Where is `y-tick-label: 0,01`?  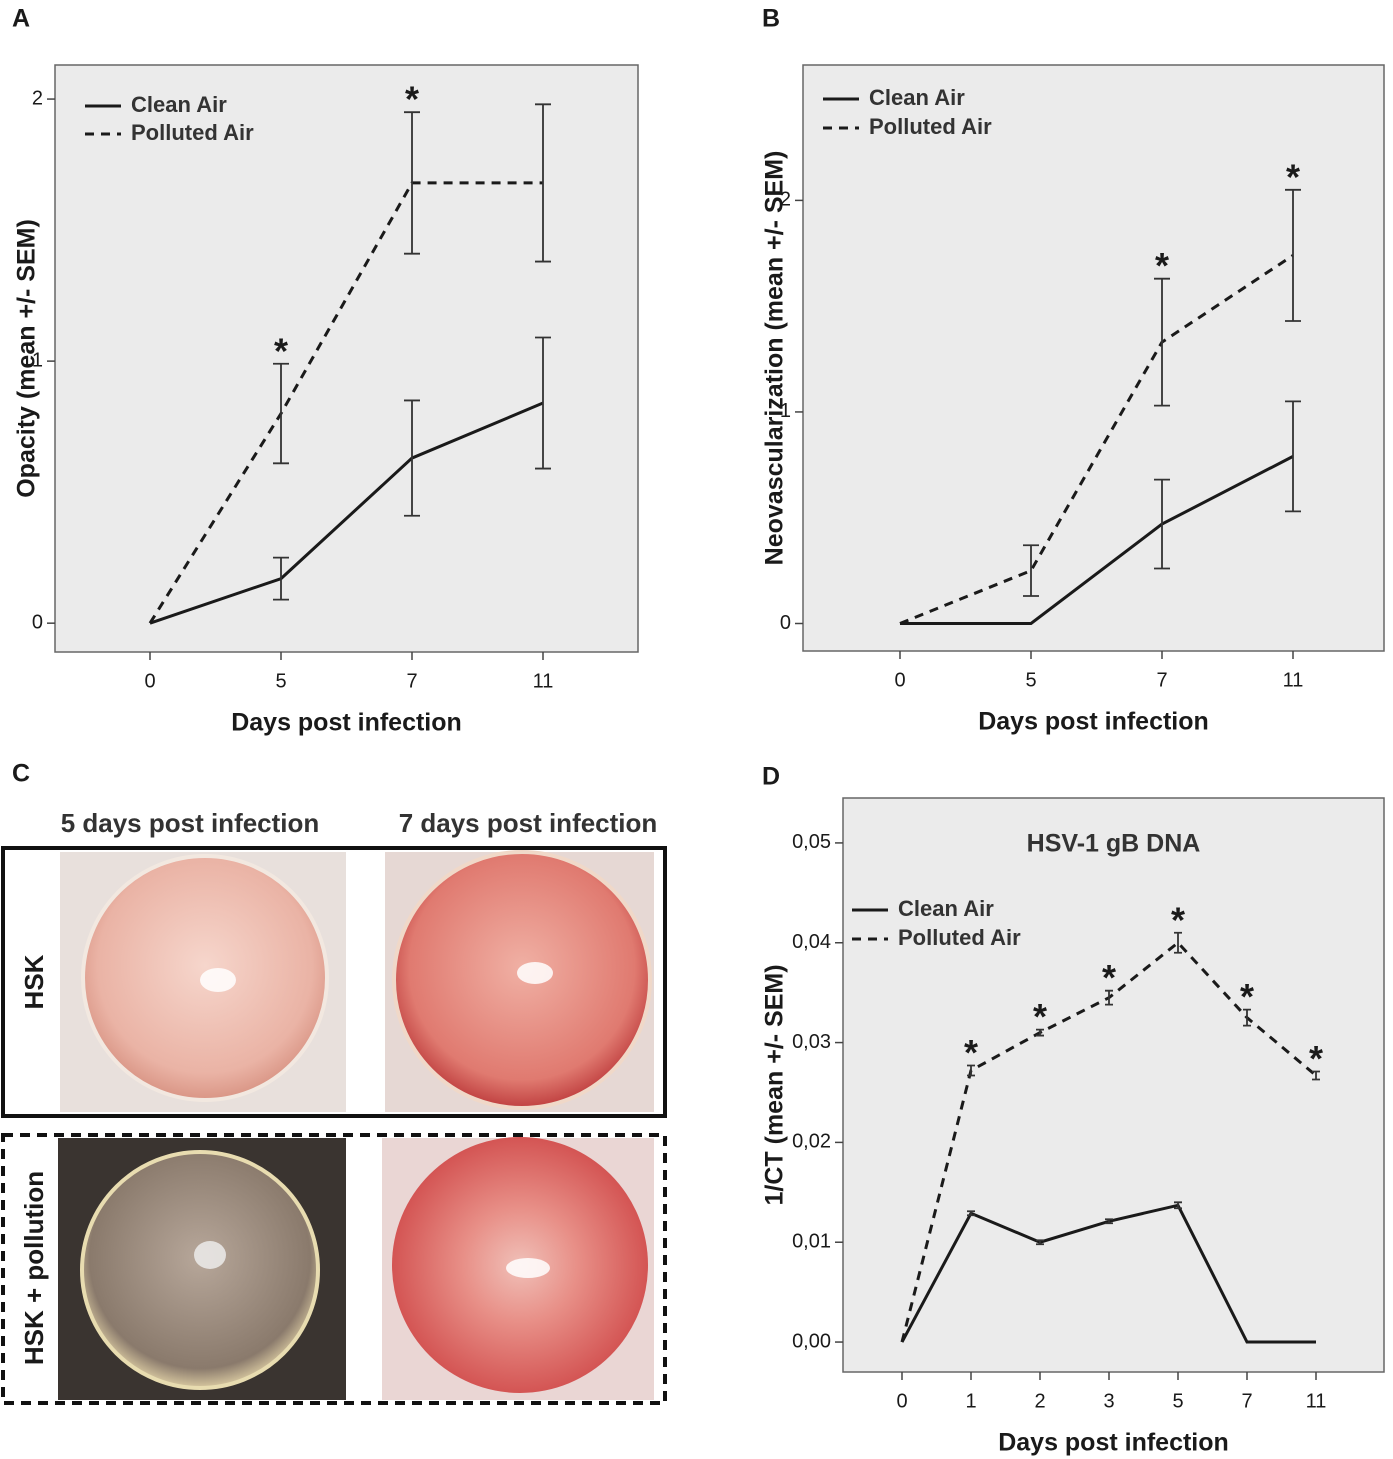 y-tick-label: 0,01 is located at coordinates (811, 1242).